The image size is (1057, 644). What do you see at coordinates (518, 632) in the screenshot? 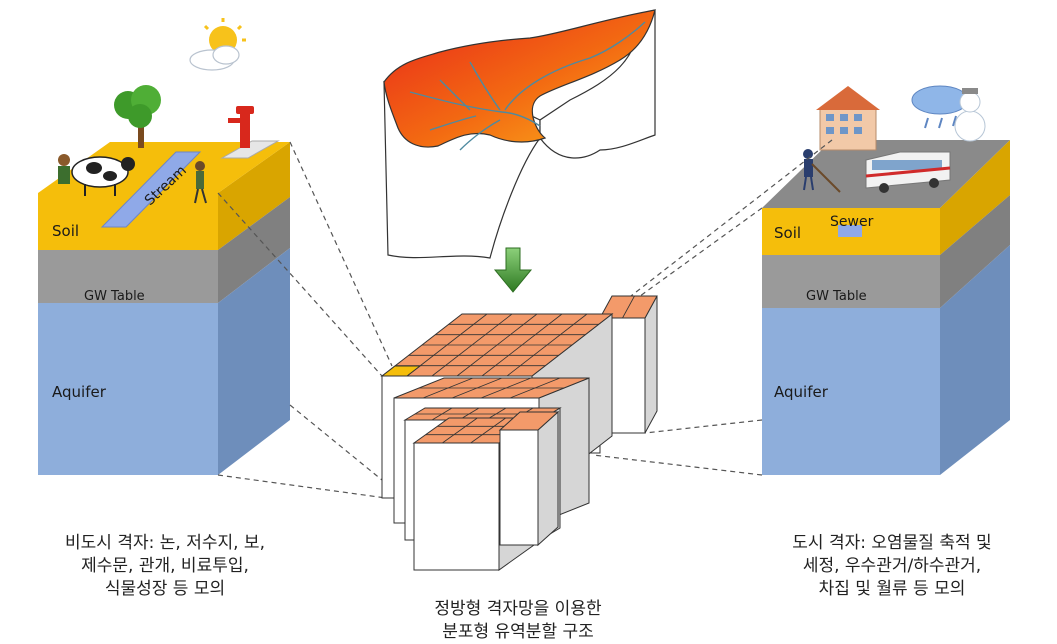
I see `center-caption-line: 분포형 유역분할 구조` at bounding box center [518, 632].